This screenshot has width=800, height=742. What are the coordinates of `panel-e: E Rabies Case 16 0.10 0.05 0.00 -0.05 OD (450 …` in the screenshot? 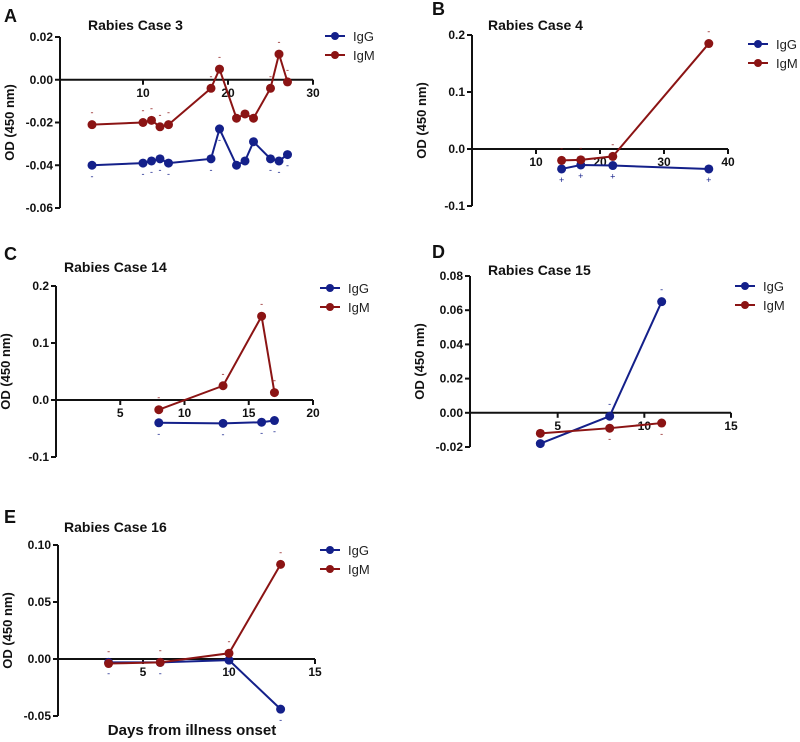 It's located at (185, 616).